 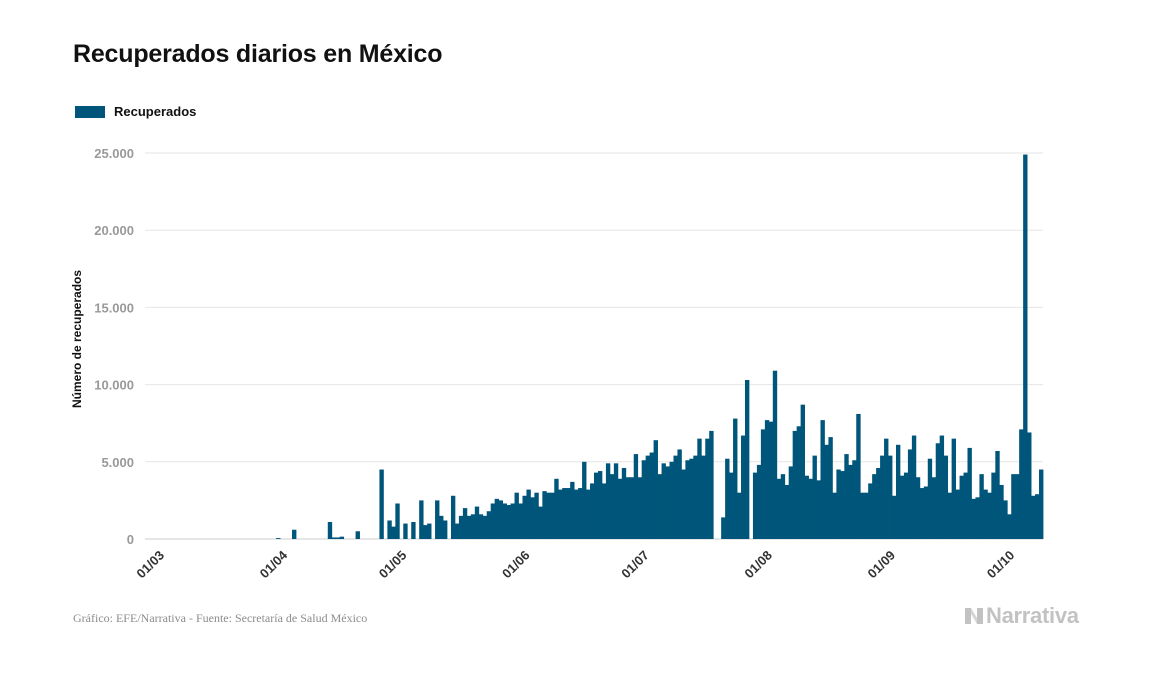 I want to click on legend: Recuperados, so click(x=135, y=111).